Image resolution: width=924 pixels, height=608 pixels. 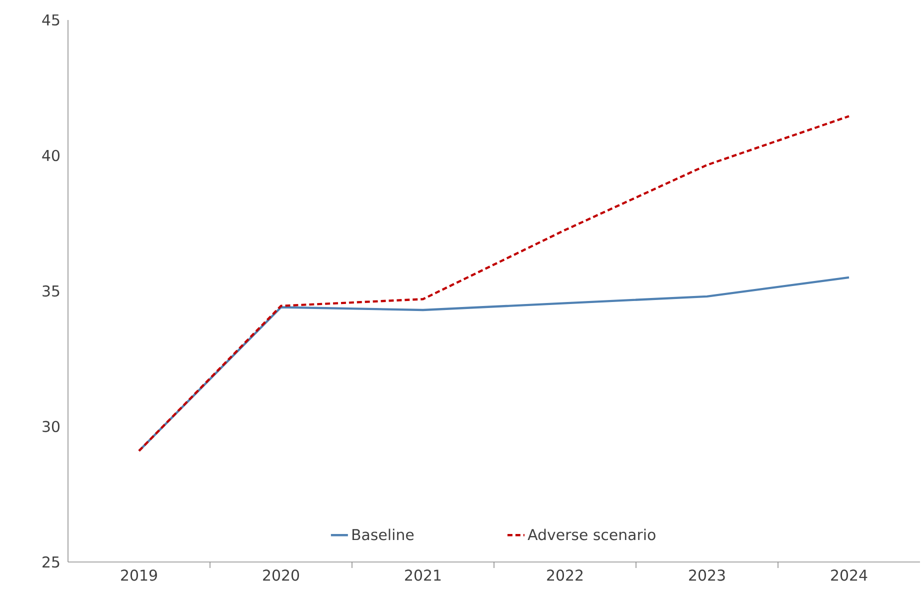 What do you see at coordinates (565, 575) in the screenshot?
I see `x-tick-label: 2022` at bounding box center [565, 575].